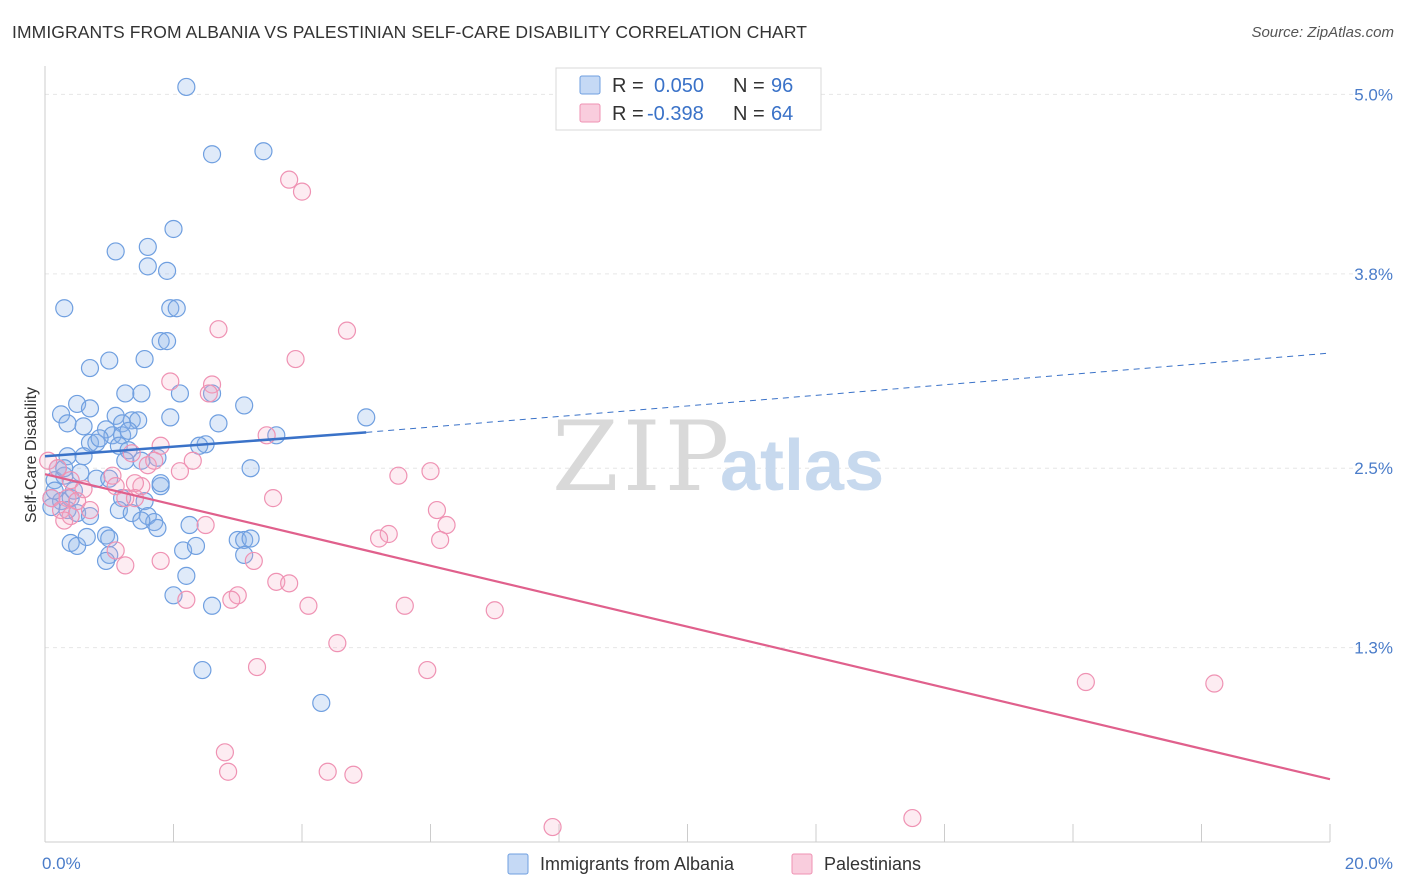 The width and height of the screenshot is (1406, 892). Describe the element at coordinates (872, 864) in the screenshot. I see `bottom-legend-label-palestinian: Palestinians` at that location.